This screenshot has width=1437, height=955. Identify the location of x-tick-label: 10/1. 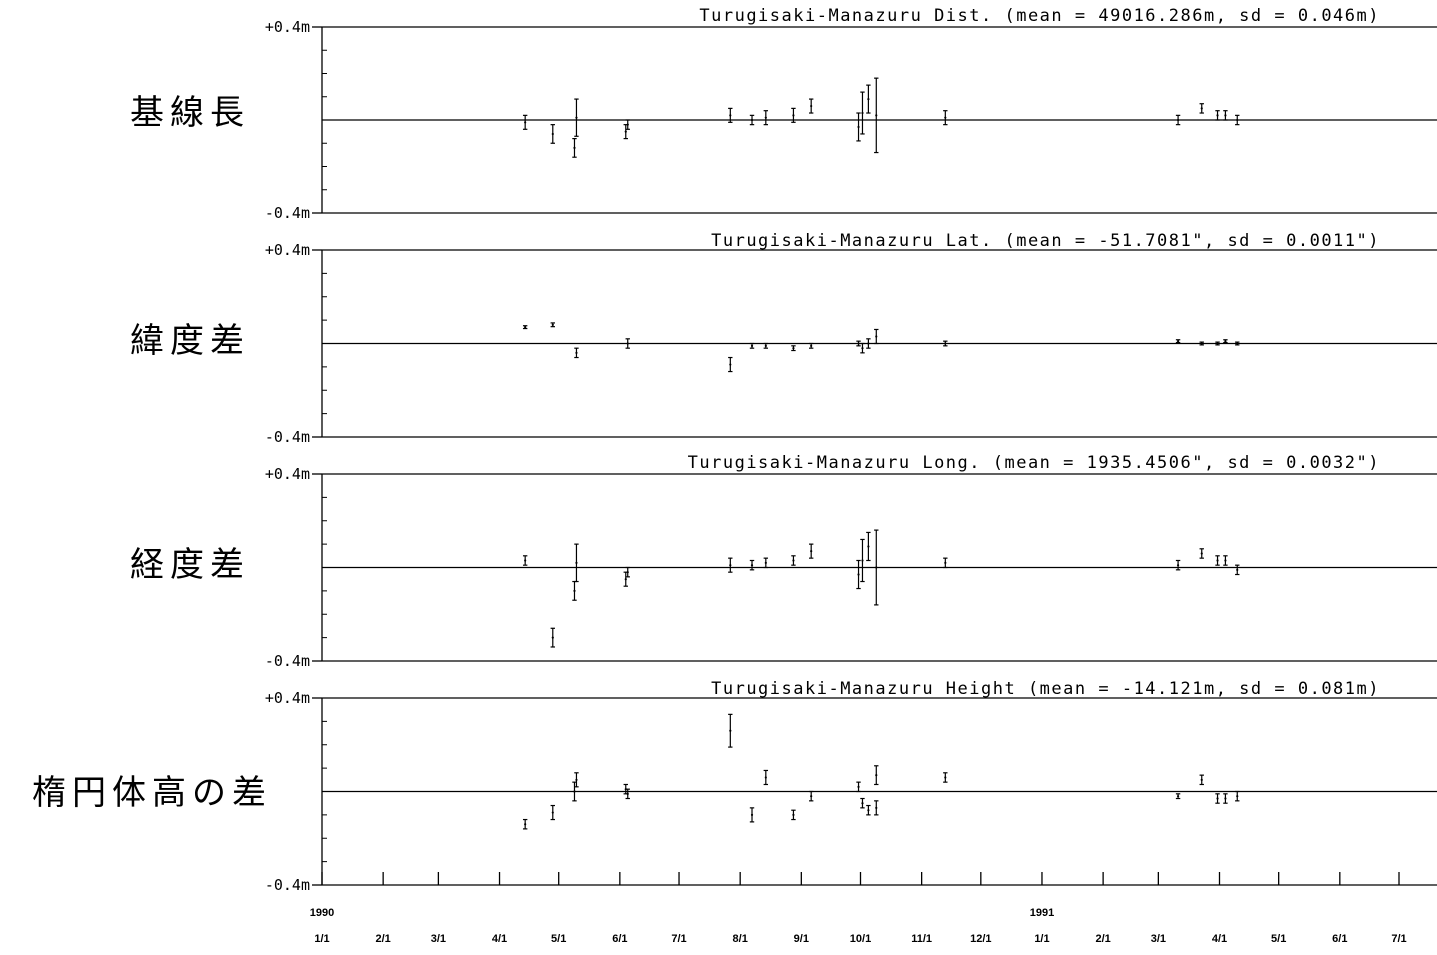
(860, 939).